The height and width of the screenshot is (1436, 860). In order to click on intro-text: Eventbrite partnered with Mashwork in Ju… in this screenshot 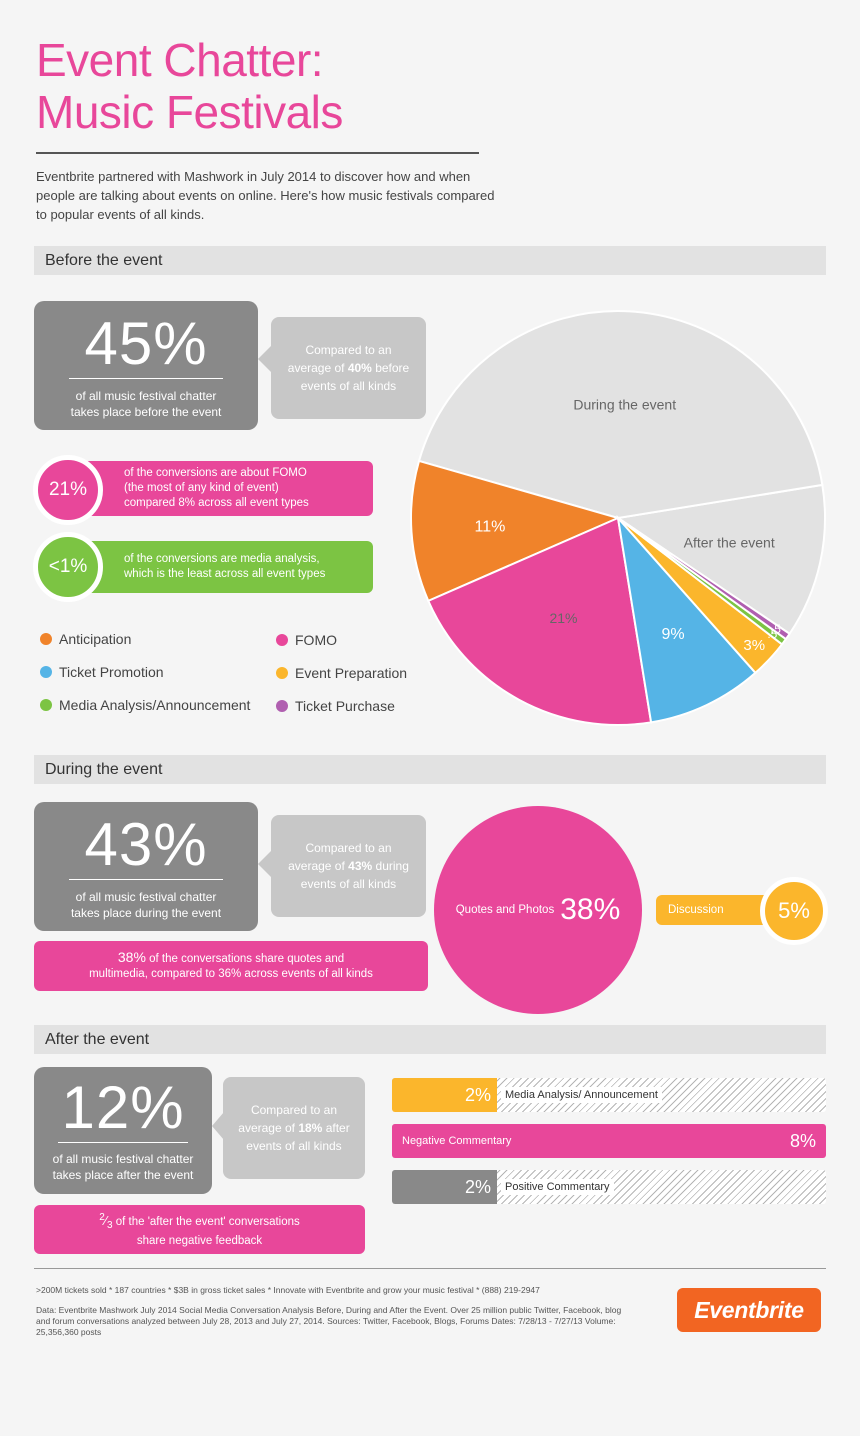, I will do `click(265, 195)`.